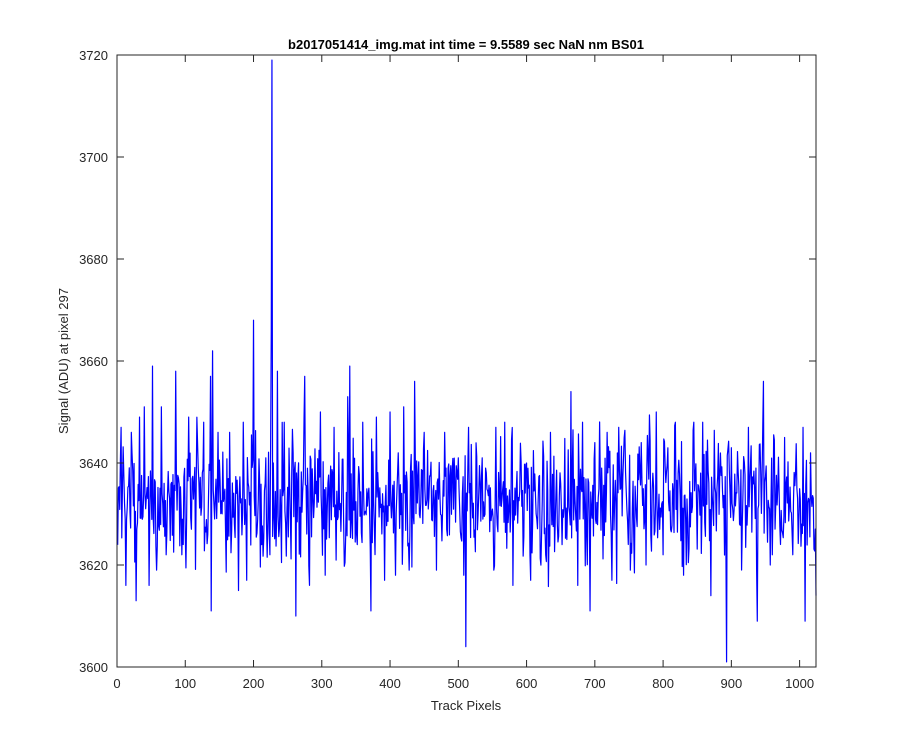 The image size is (900, 755). What do you see at coordinates (527, 683) in the screenshot?
I see `x-tick-label: 600` at bounding box center [527, 683].